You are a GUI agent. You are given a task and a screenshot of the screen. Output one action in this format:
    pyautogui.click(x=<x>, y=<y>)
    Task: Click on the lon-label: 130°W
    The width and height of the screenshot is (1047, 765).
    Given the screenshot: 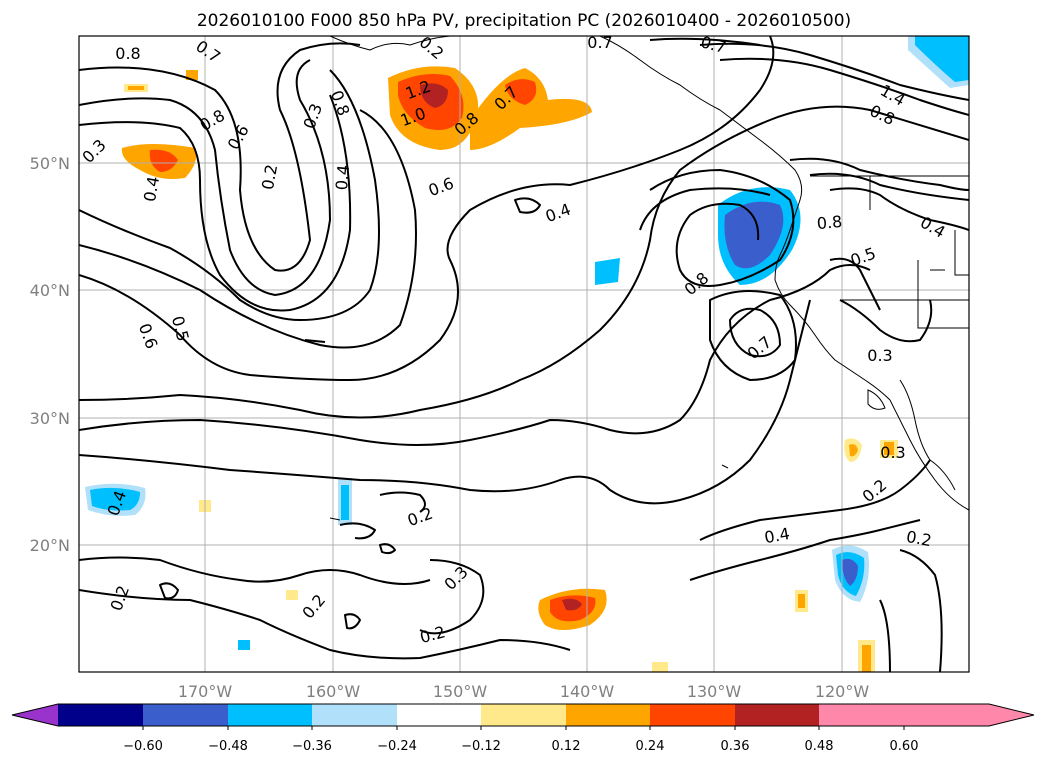 What is the action you would take?
    pyautogui.click(x=714, y=691)
    